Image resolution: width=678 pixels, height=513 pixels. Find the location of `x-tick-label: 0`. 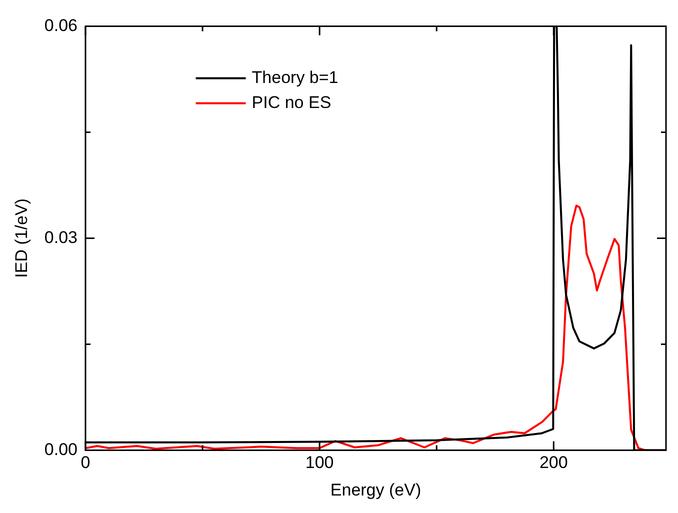

x-tick-label: 0 is located at coordinates (85, 462).